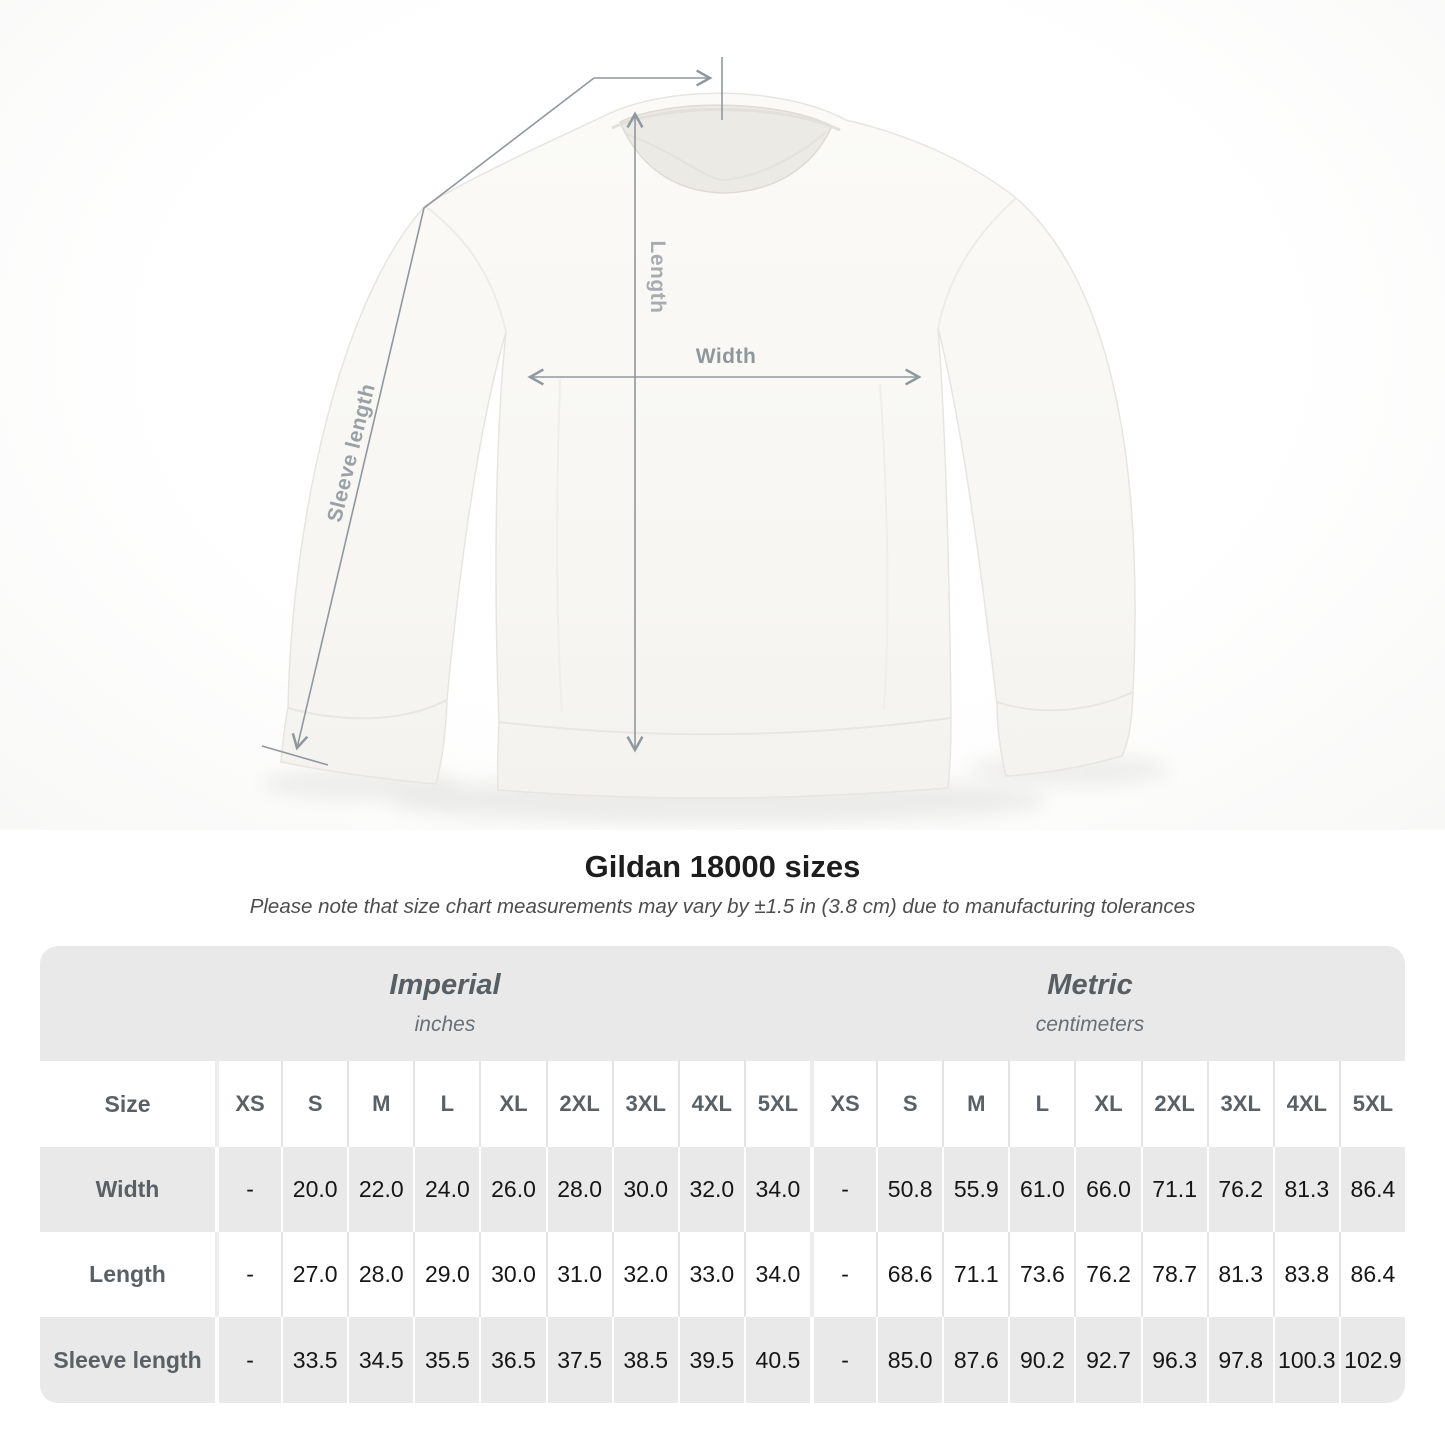 Image resolution: width=1445 pixels, height=1445 pixels. What do you see at coordinates (127, 1189) in the screenshot?
I see `row-label: Width` at bounding box center [127, 1189].